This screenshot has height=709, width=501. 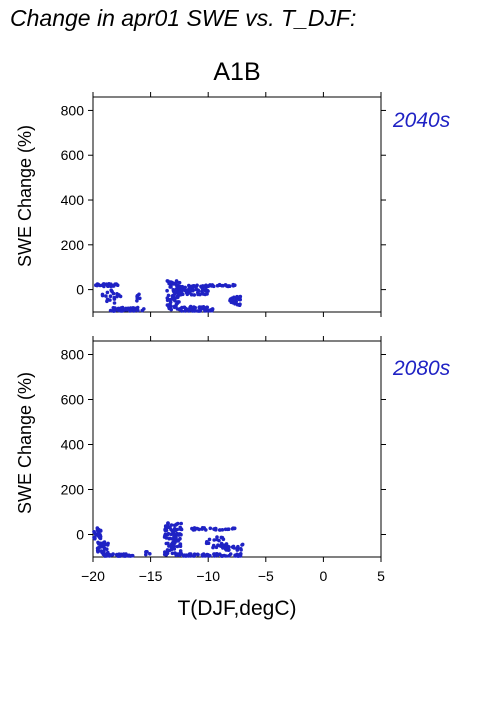 What do you see at coordinates (421, 120) in the screenshot?
I see `period-label-2040s: 2040s` at bounding box center [421, 120].